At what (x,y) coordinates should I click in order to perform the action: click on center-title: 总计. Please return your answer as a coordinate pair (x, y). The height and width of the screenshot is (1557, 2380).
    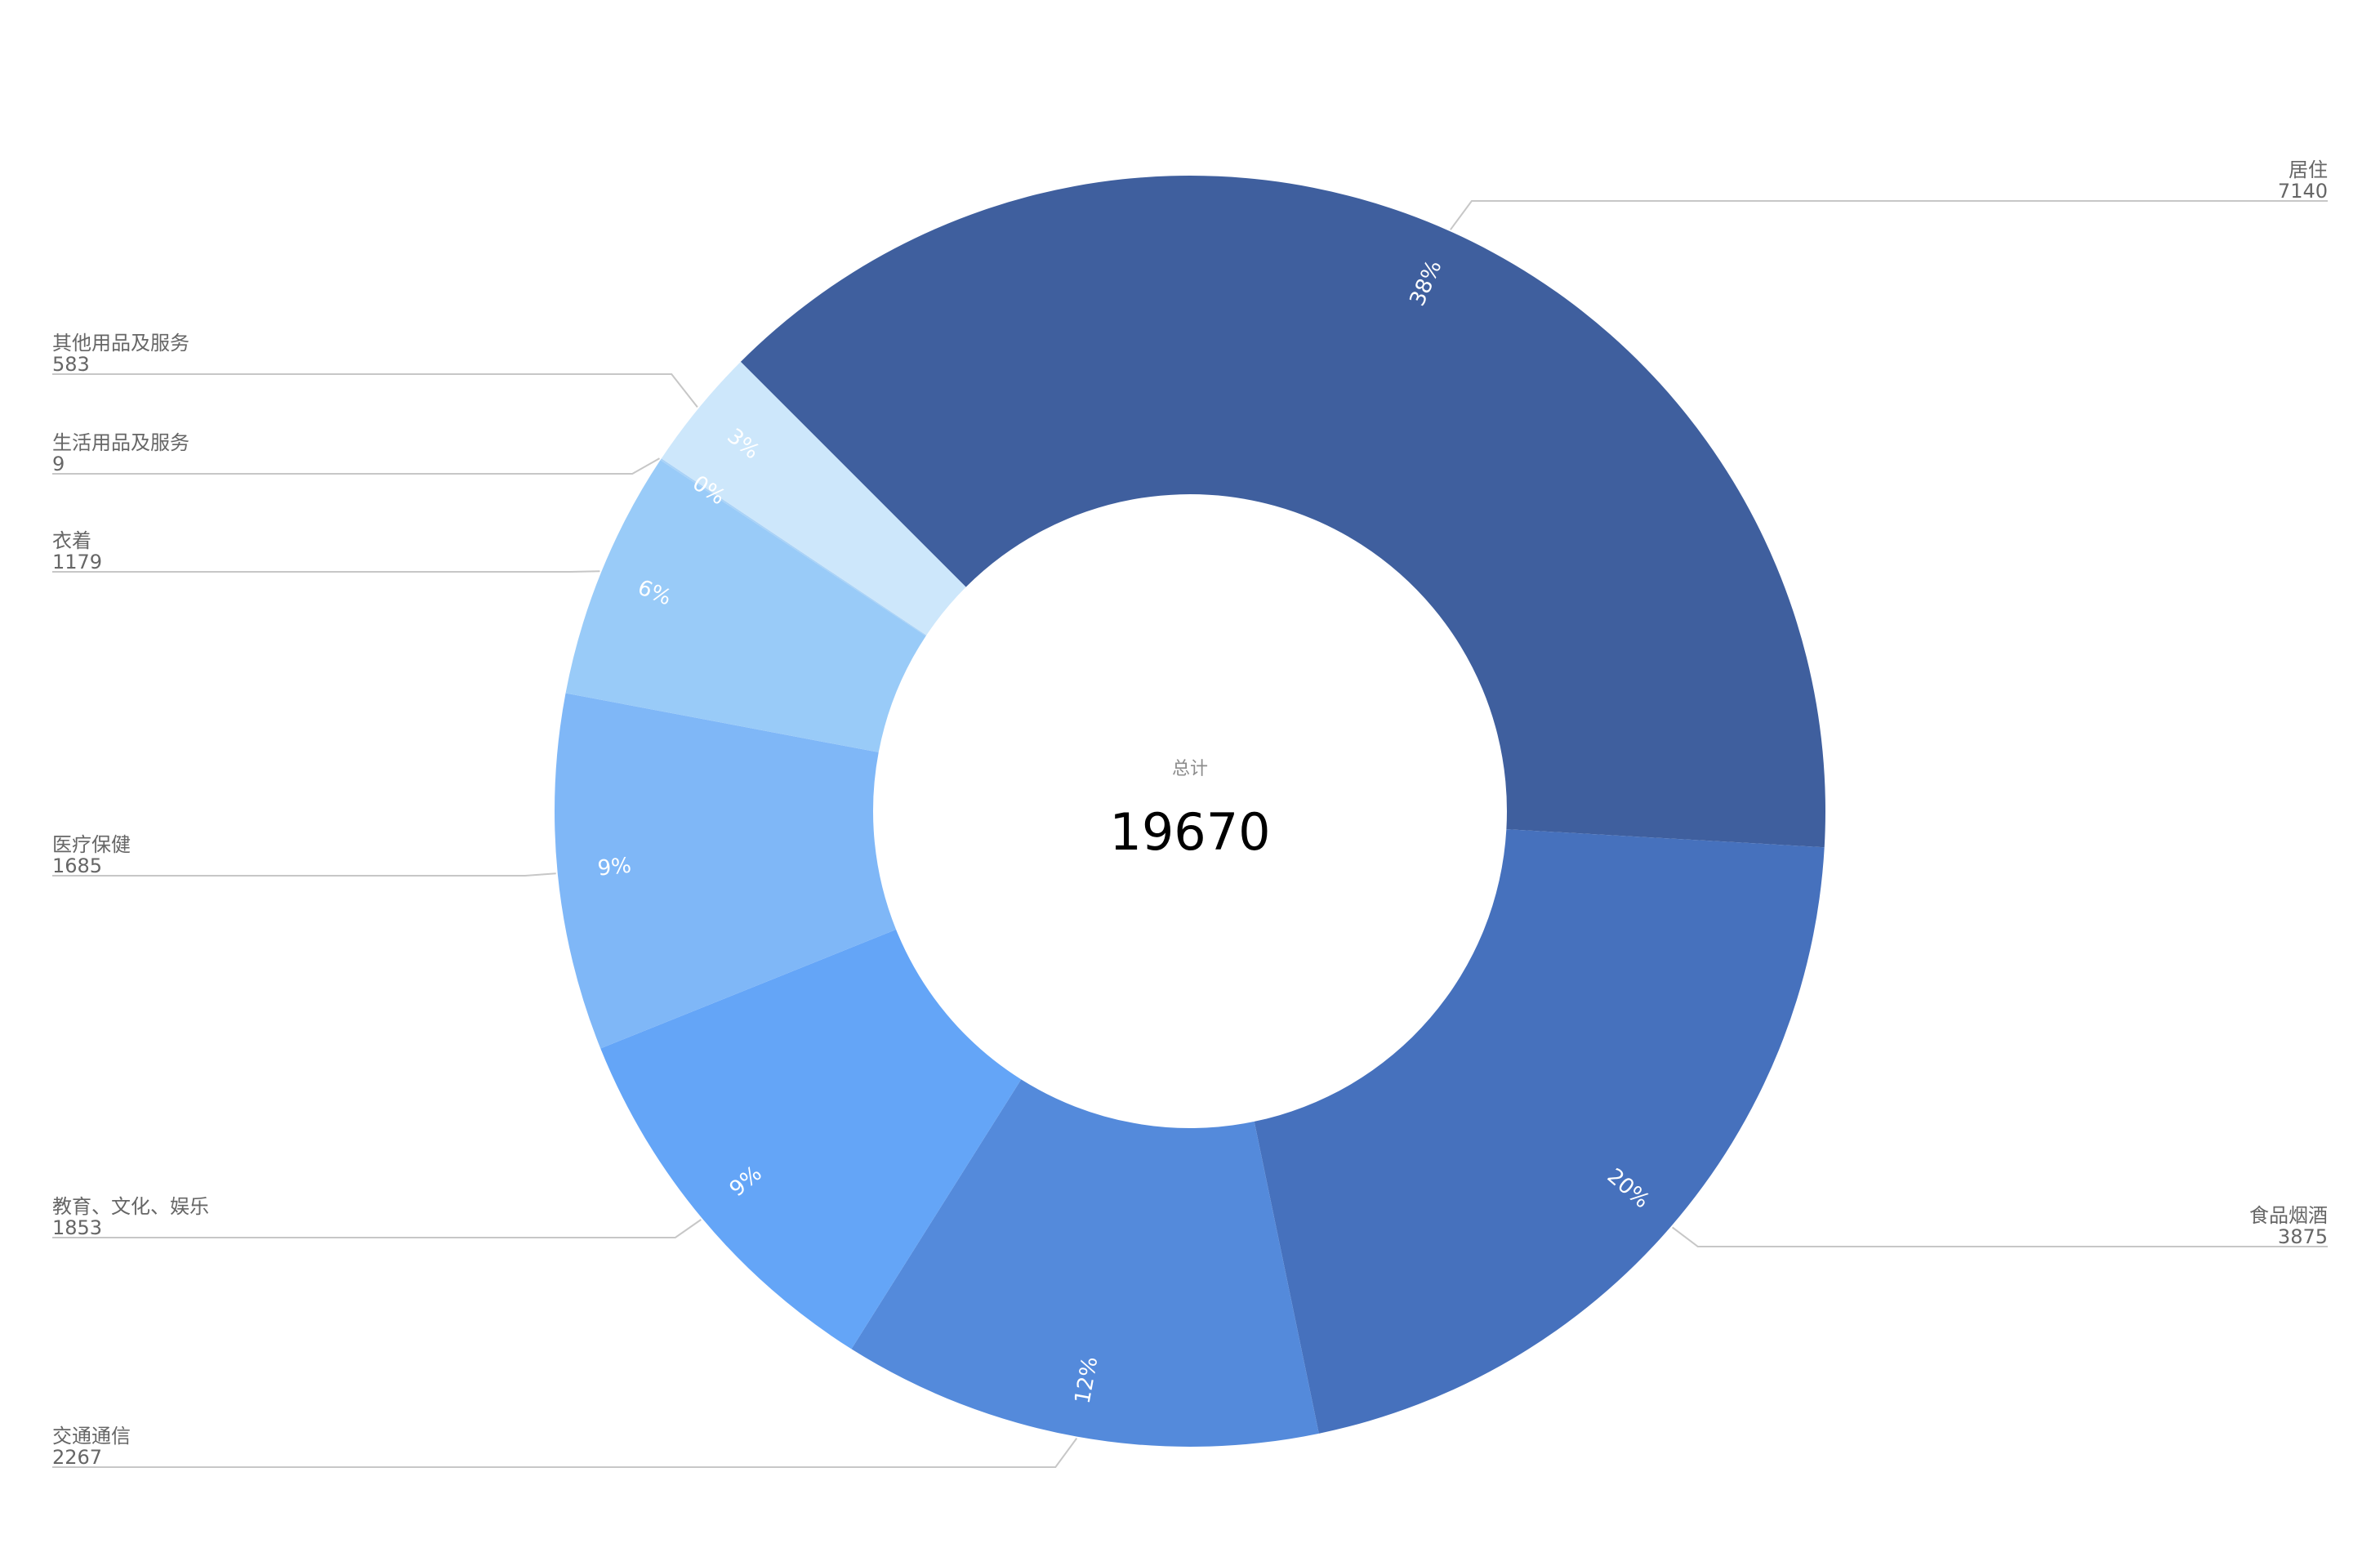
    Looking at the image, I should click on (1190, 769).